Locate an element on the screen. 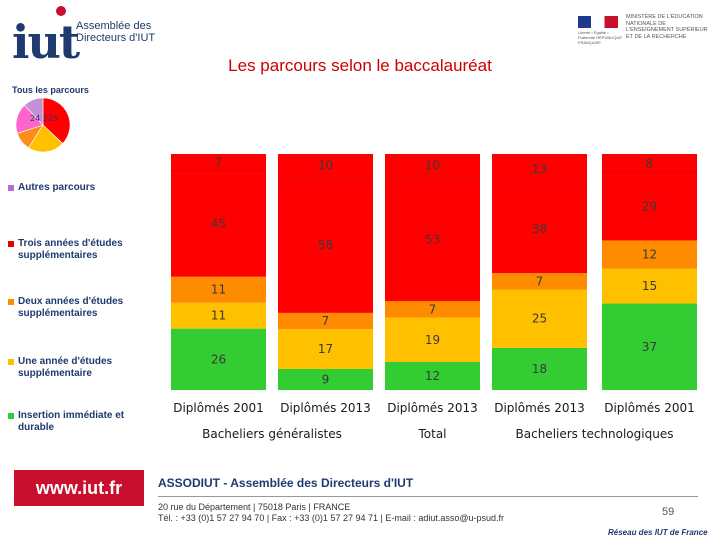 This screenshot has width=720, height=540. legend-label: Autres parcours is located at coordinates (57, 187).